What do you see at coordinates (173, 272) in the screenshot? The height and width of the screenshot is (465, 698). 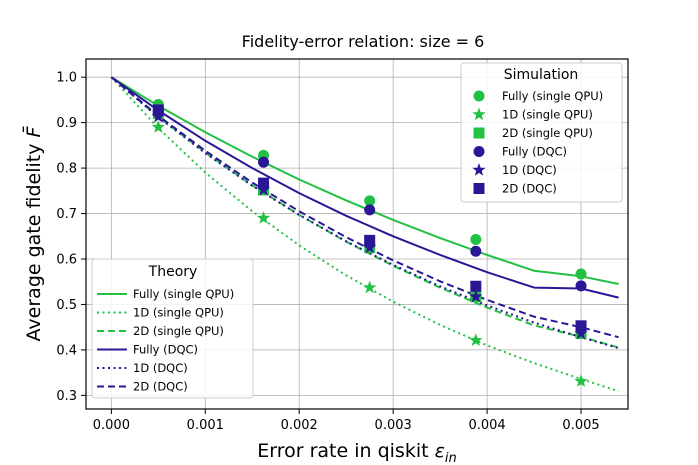 I see `theory-legend-title: Theory` at bounding box center [173, 272].